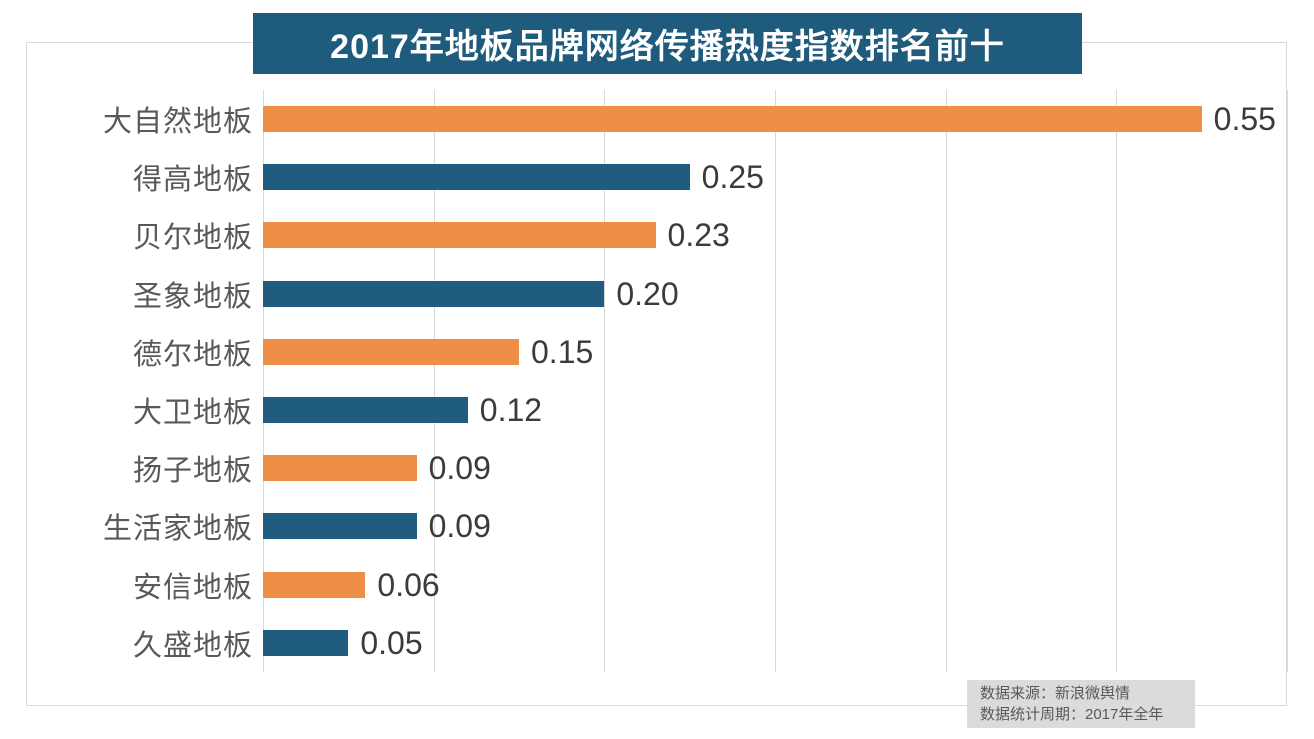  Describe the element at coordinates (434, 381) in the screenshot. I see `gridline-0.1` at that location.